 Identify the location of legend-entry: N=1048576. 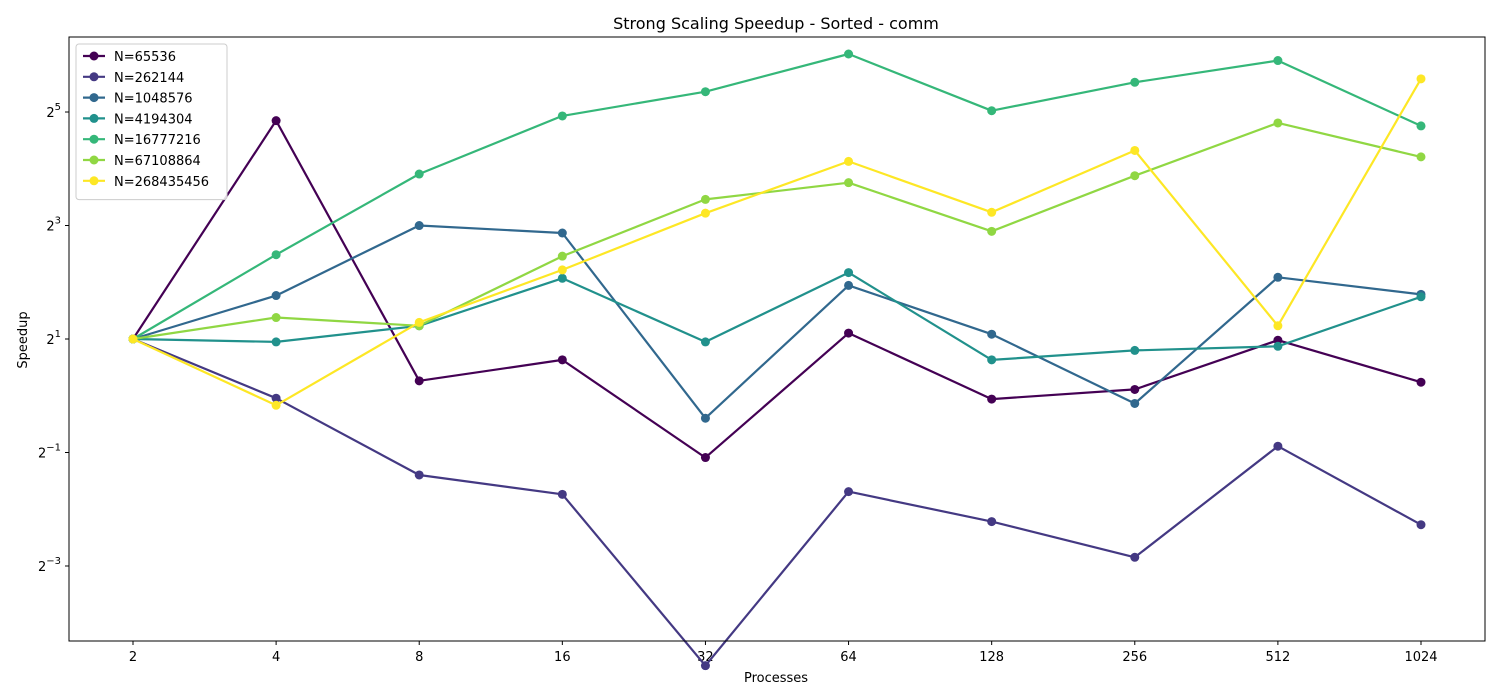
(138, 99).